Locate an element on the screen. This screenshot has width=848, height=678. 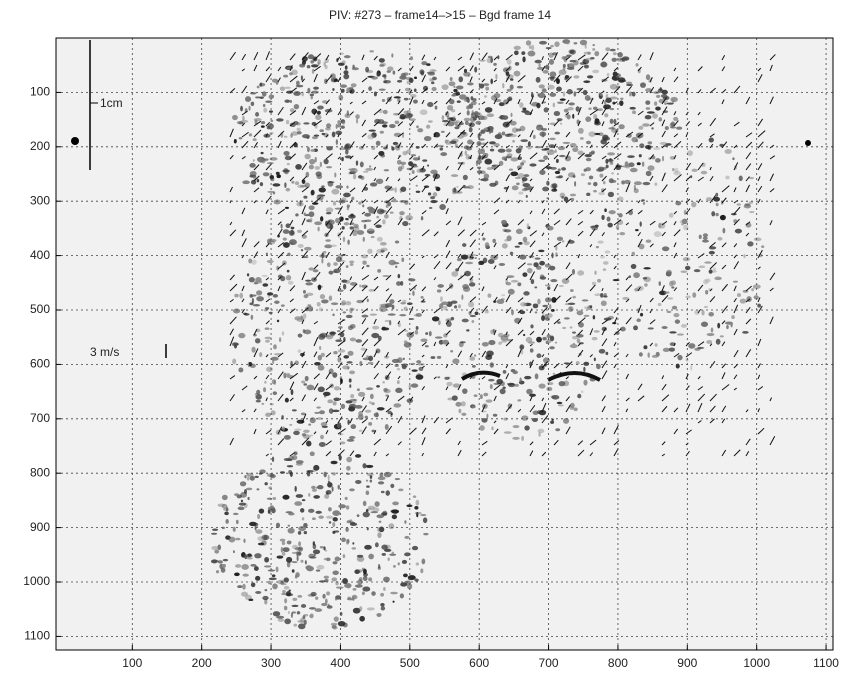
x-tick-label: 300 is located at coordinates (271, 663).